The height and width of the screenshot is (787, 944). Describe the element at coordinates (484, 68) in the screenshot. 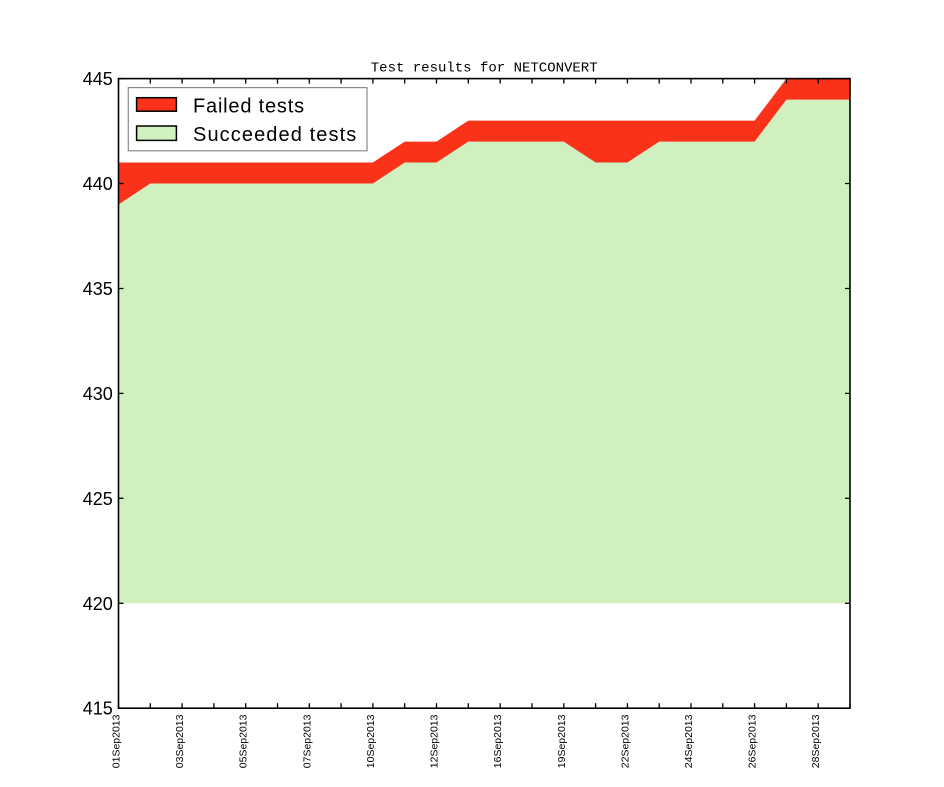

I see `svg-text: Test results for NETCONVERT` at that location.